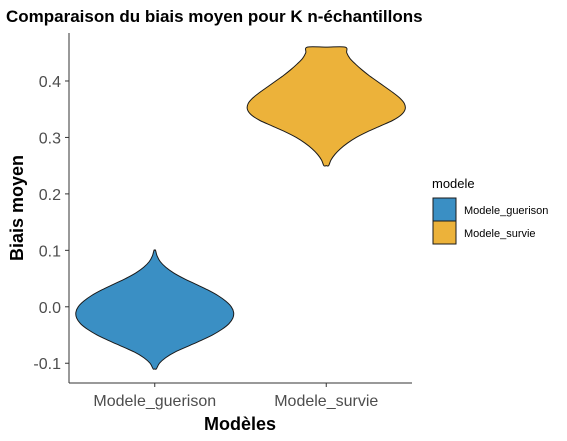  Describe the element at coordinates (50, 138) in the screenshot. I see `y-tick-label: 0.3` at that location.